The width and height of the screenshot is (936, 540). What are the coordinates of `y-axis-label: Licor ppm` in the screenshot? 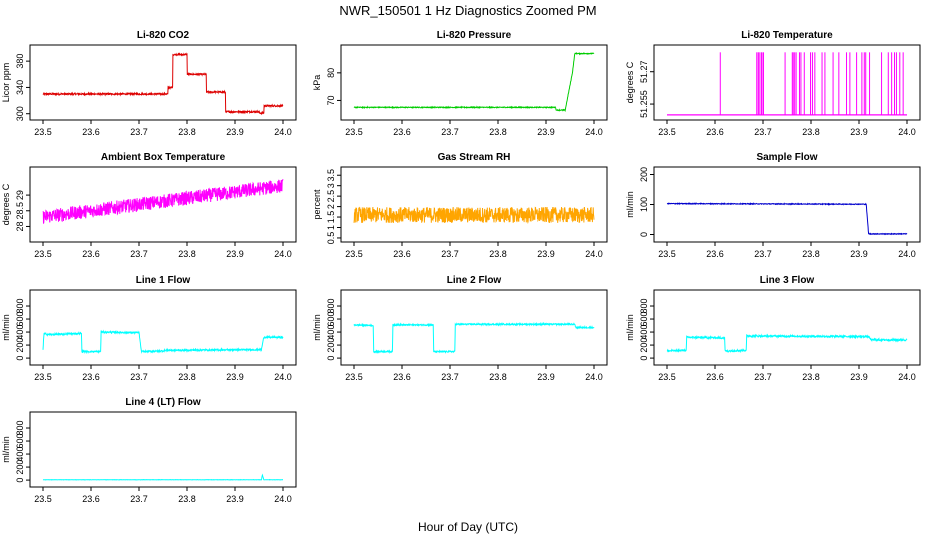 It's located at (6, 83).